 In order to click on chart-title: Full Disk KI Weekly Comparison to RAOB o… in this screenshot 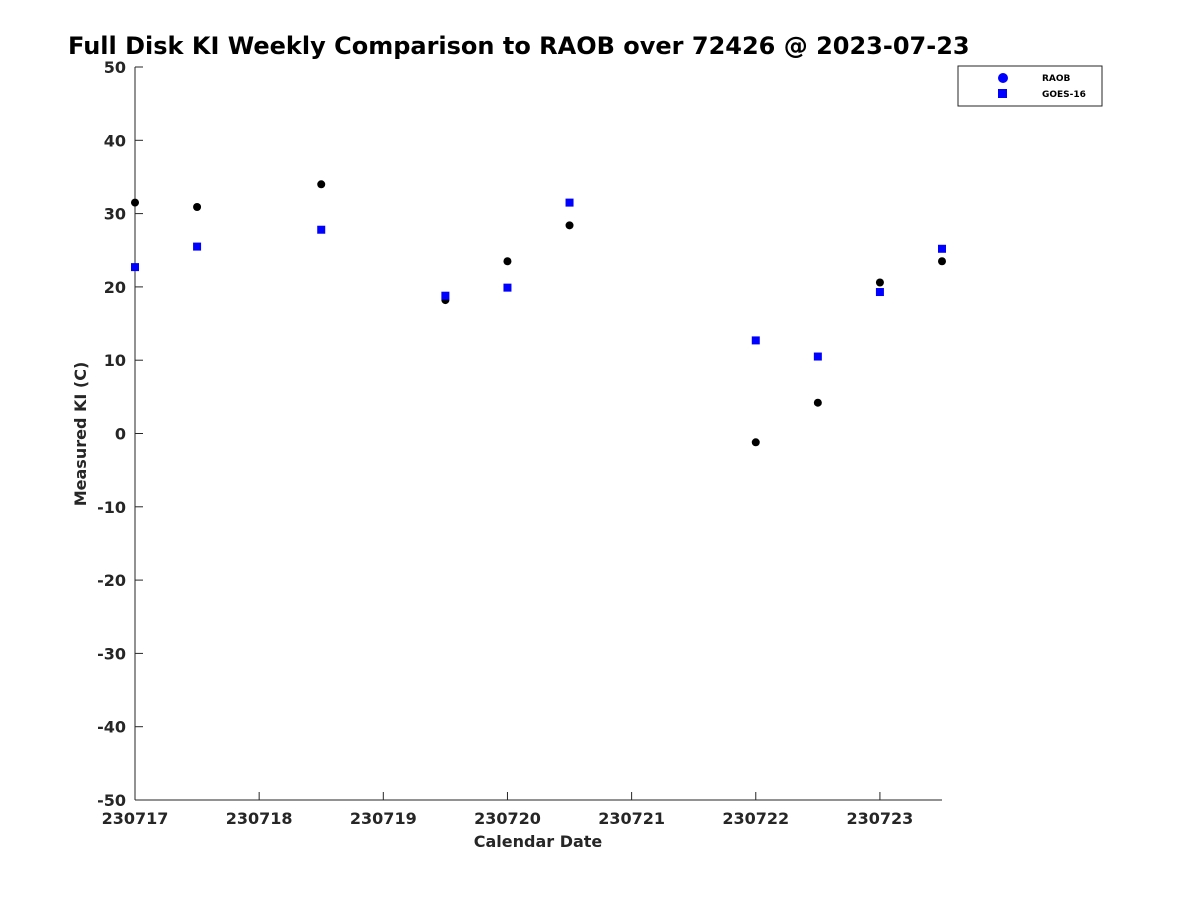, I will do `click(519, 46)`.